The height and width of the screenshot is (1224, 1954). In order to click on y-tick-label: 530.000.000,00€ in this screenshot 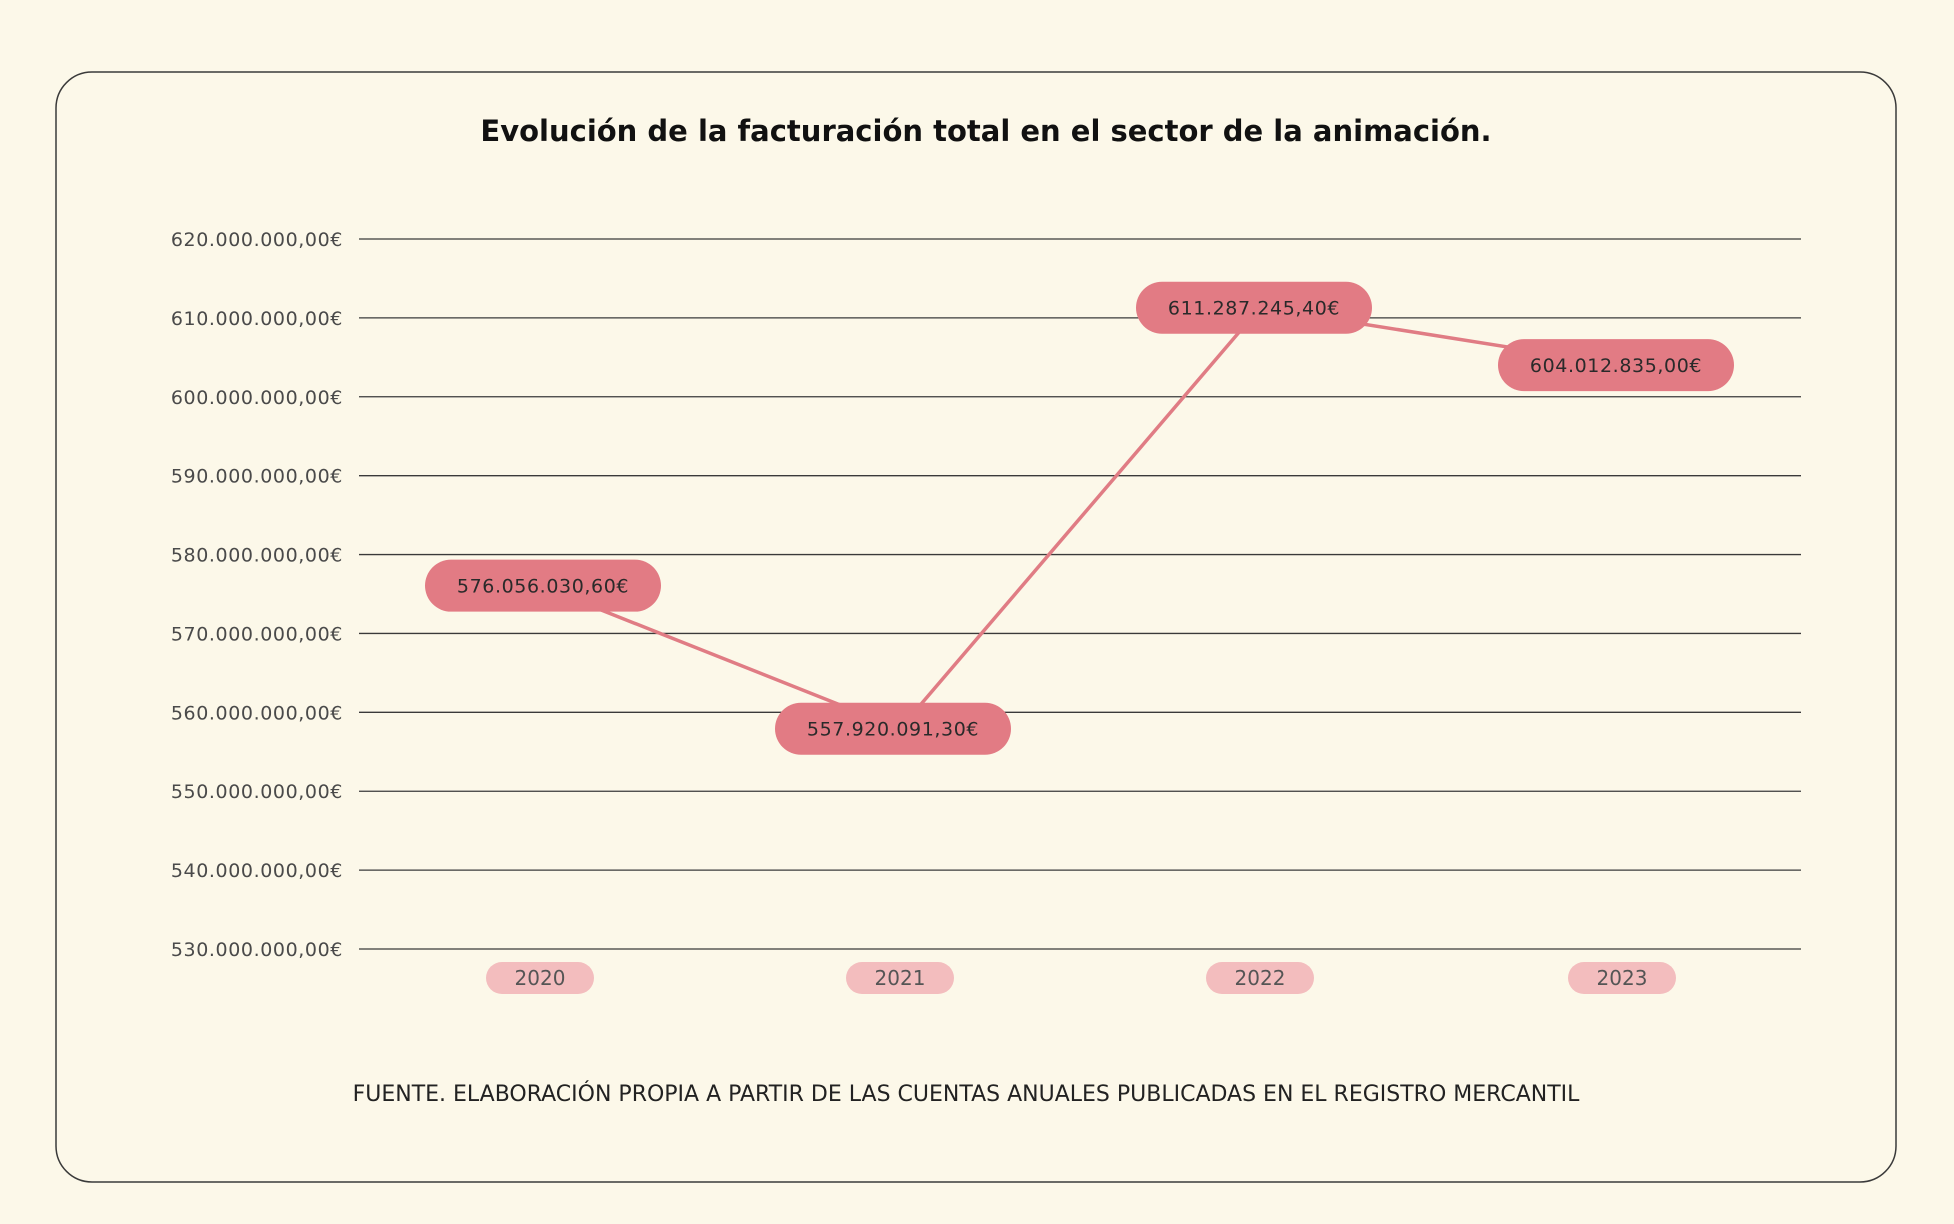, I will do `click(257, 950)`.